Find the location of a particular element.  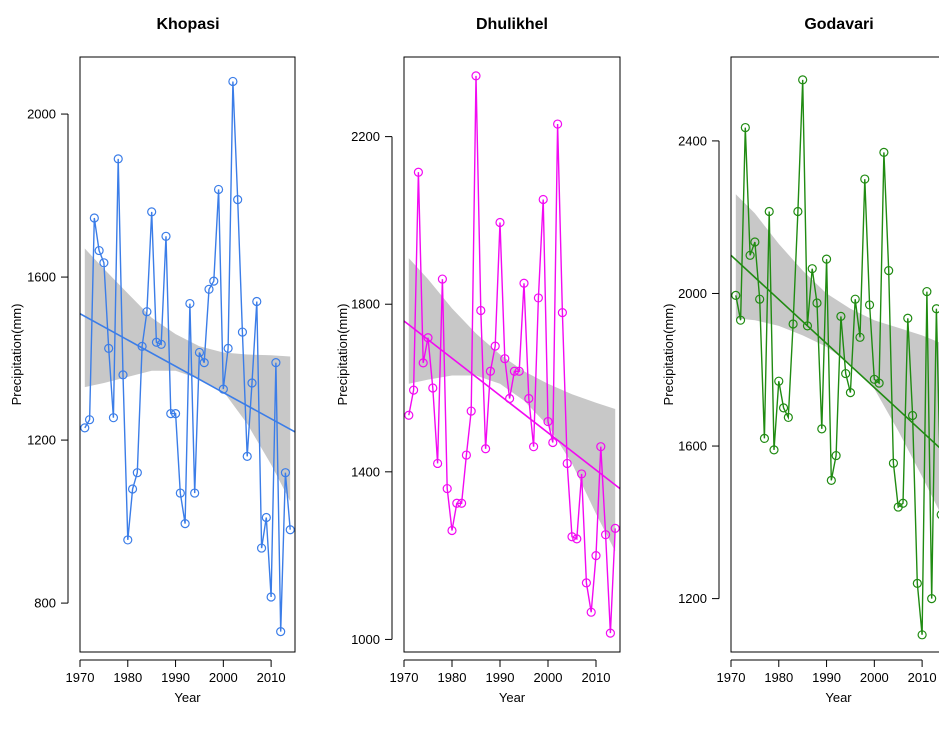

khopasi-y-tick-label: 2000 is located at coordinates (41, 114).